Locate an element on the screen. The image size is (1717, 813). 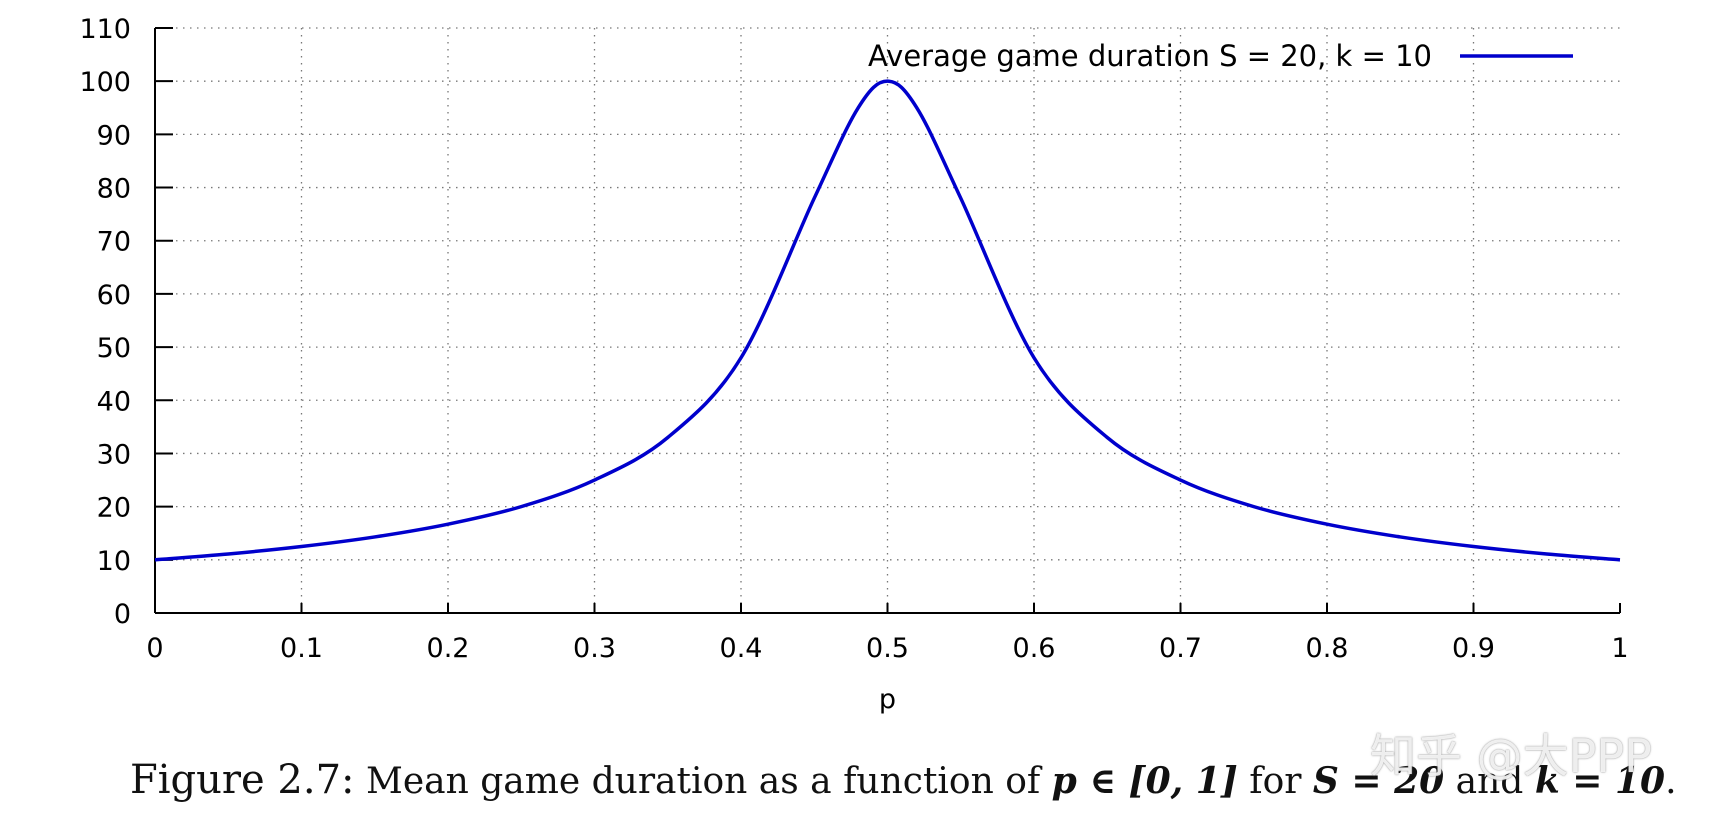
x-tick-label: 0.3 is located at coordinates (594, 648).